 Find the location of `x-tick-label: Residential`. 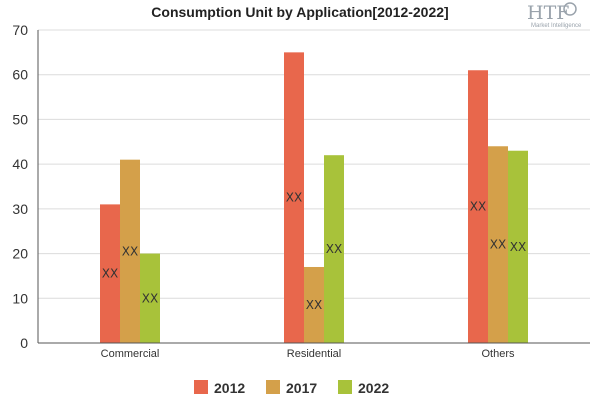

x-tick-label: Residential is located at coordinates (314, 354).